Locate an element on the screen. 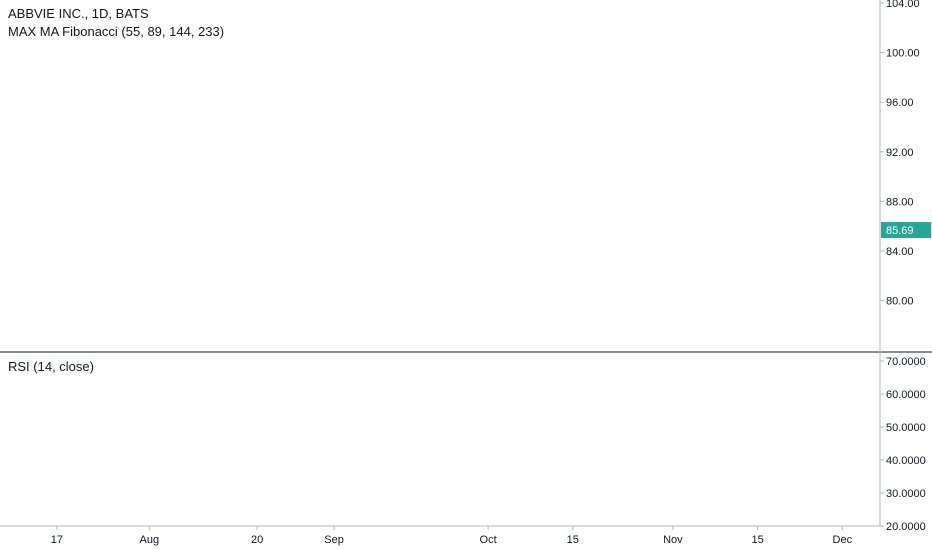 The height and width of the screenshot is (550, 932). price-tick-label: 80.00 is located at coordinates (900, 302).